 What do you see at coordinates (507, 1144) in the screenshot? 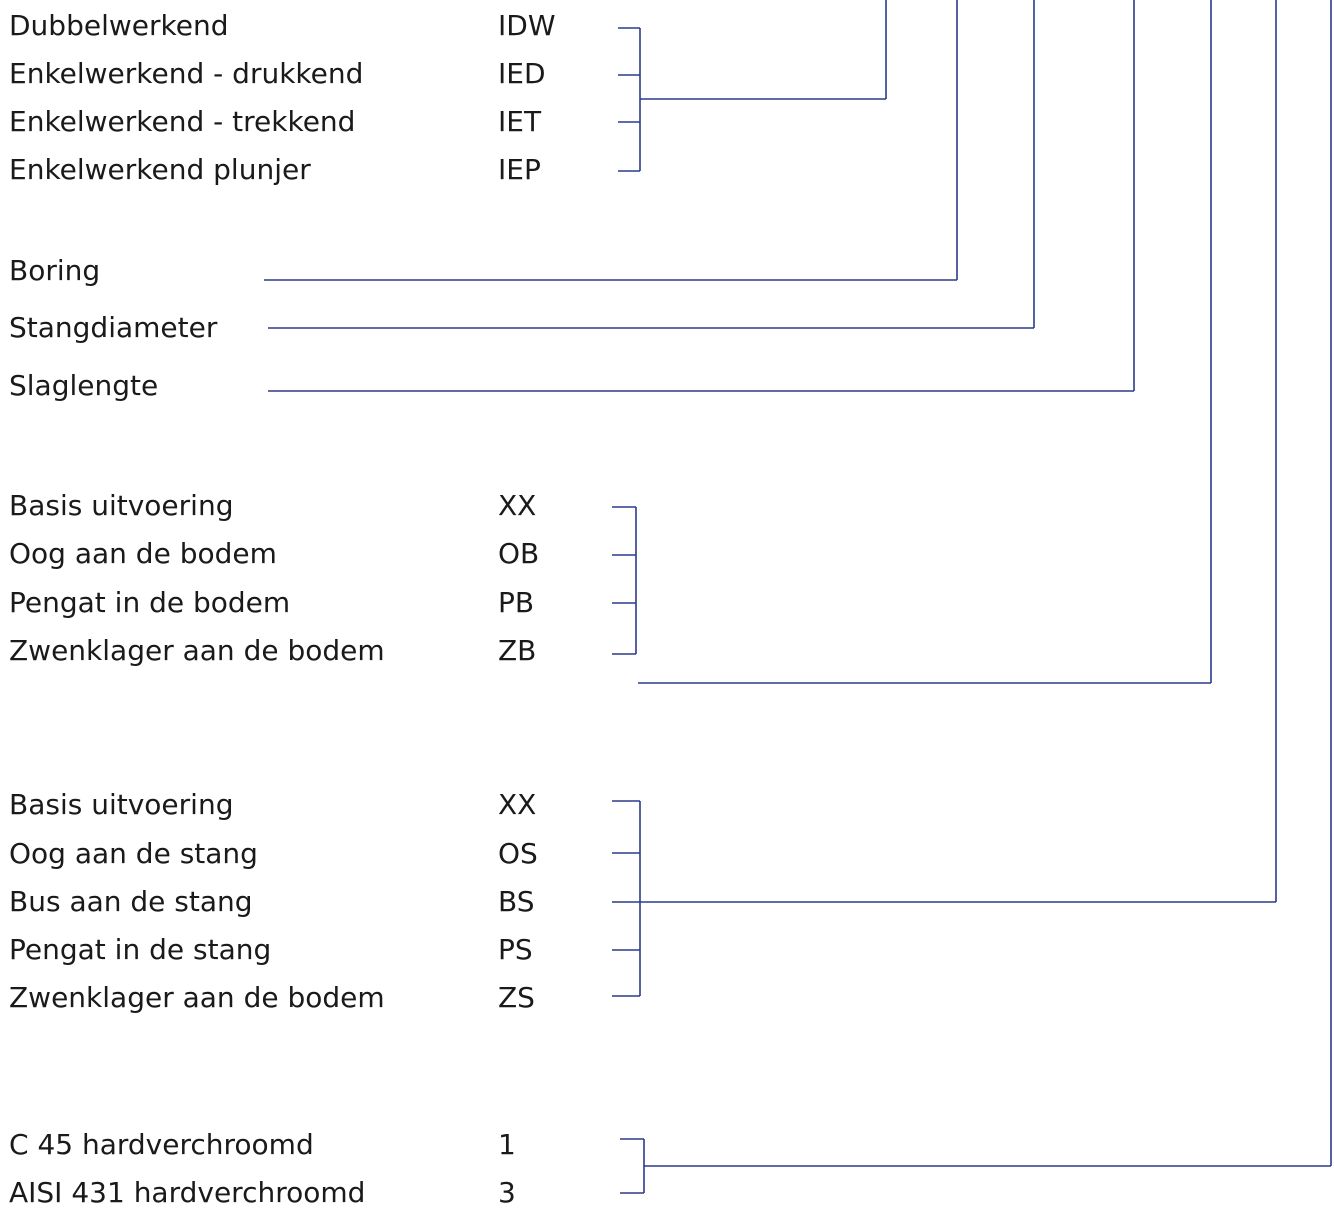
I see `option-code: 1` at bounding box center [507, 1144].